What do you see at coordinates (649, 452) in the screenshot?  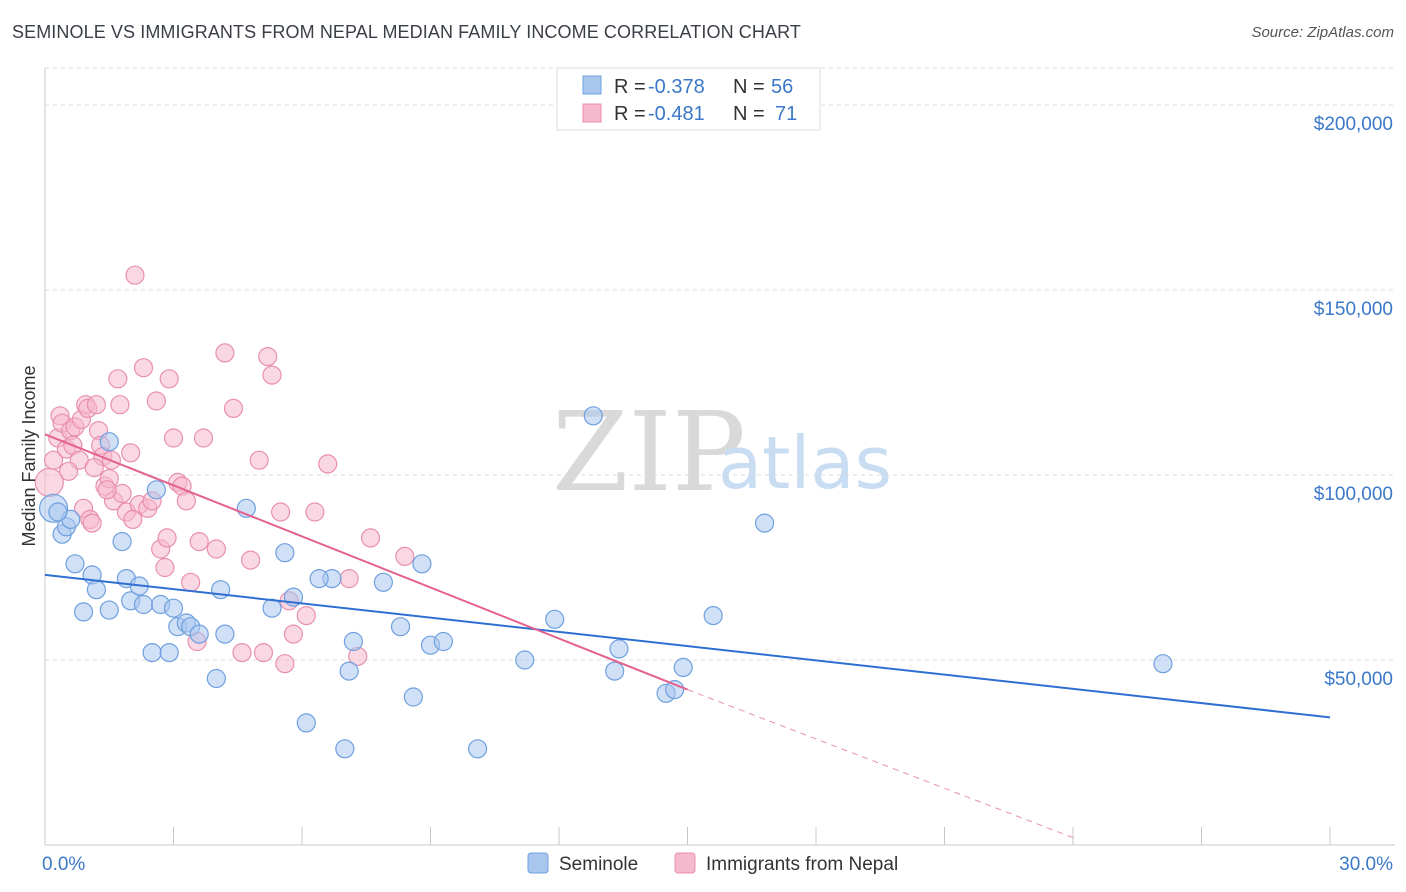 I see `watermark-zip: ZIP` at bounding box center [649, 452].